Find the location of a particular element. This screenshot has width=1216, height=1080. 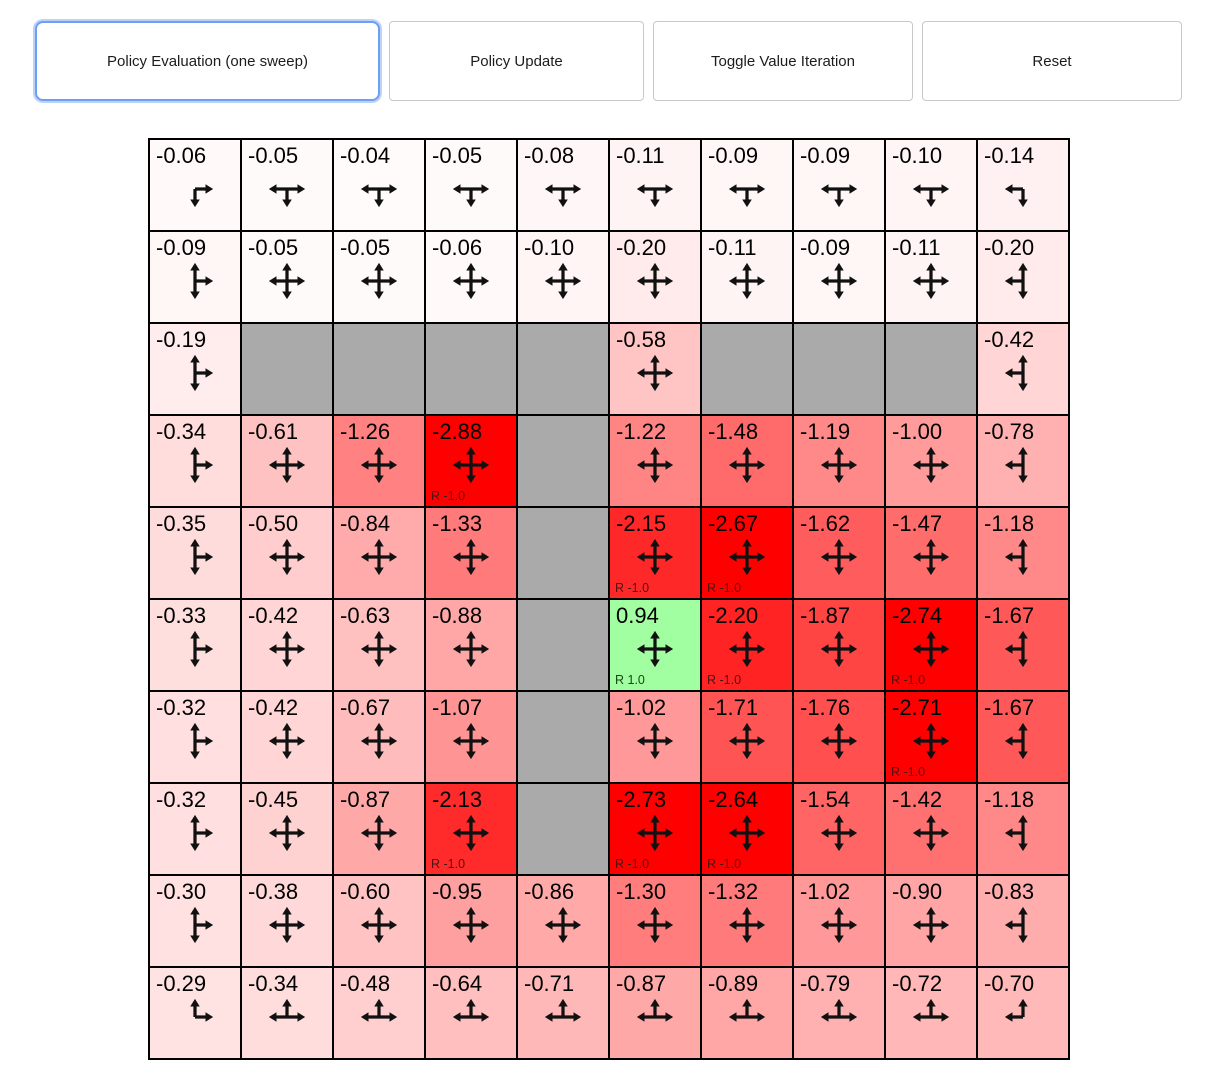

reset-button: Reset is located at coordinates (1052, 61).